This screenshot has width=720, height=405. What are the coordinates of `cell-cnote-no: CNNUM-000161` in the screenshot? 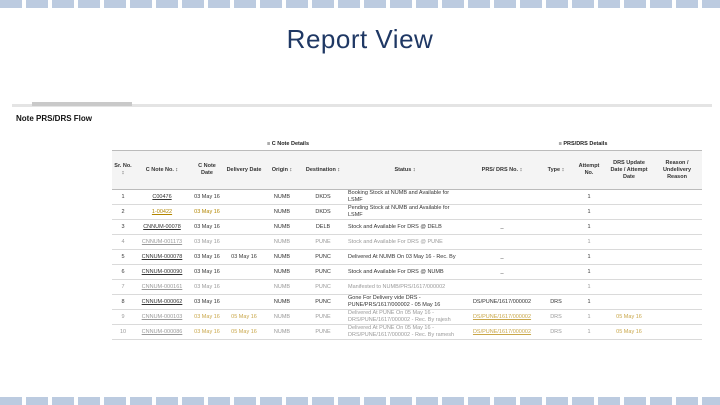 It's located at (162, 287).